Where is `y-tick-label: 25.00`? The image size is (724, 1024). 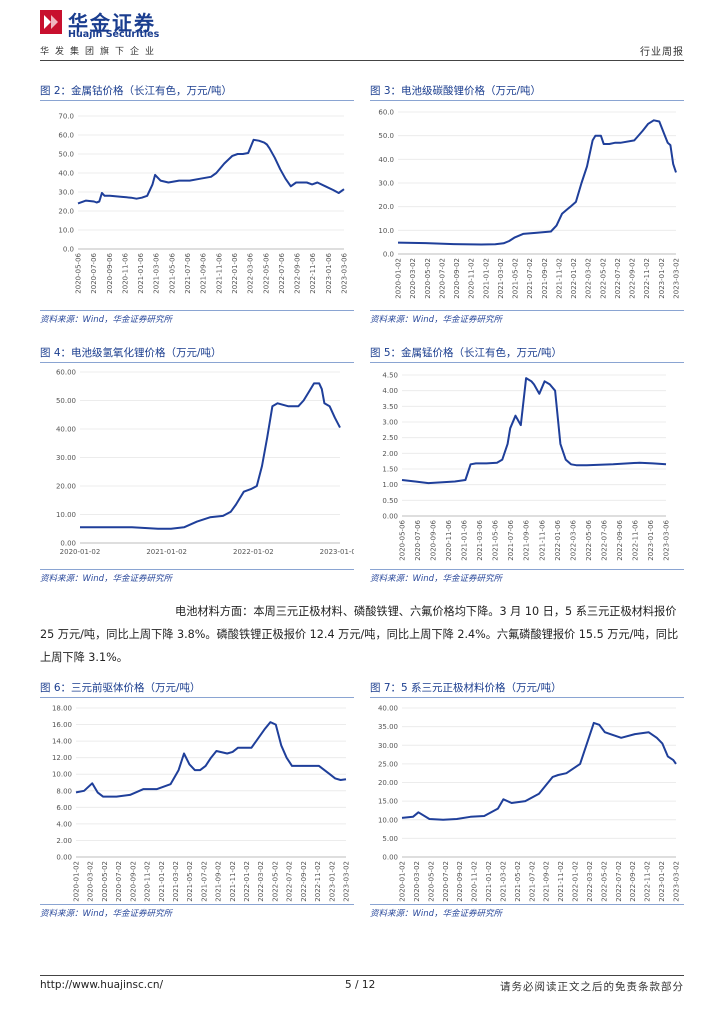
y-tick-label: 25.00 is located at coordinates (388, 764).